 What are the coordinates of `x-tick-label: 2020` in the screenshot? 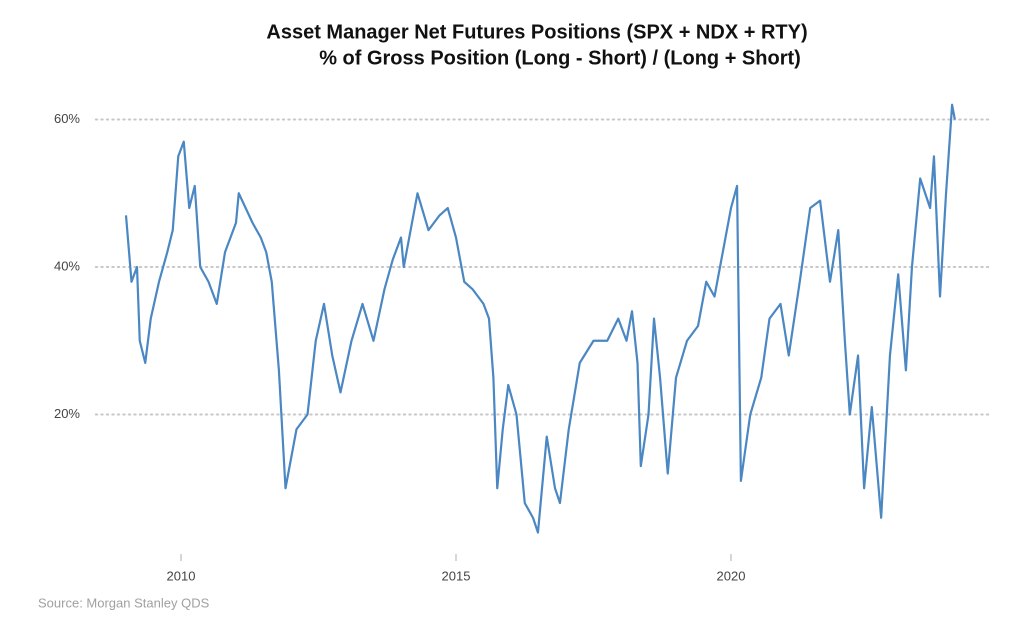 It's located at (731, 575).